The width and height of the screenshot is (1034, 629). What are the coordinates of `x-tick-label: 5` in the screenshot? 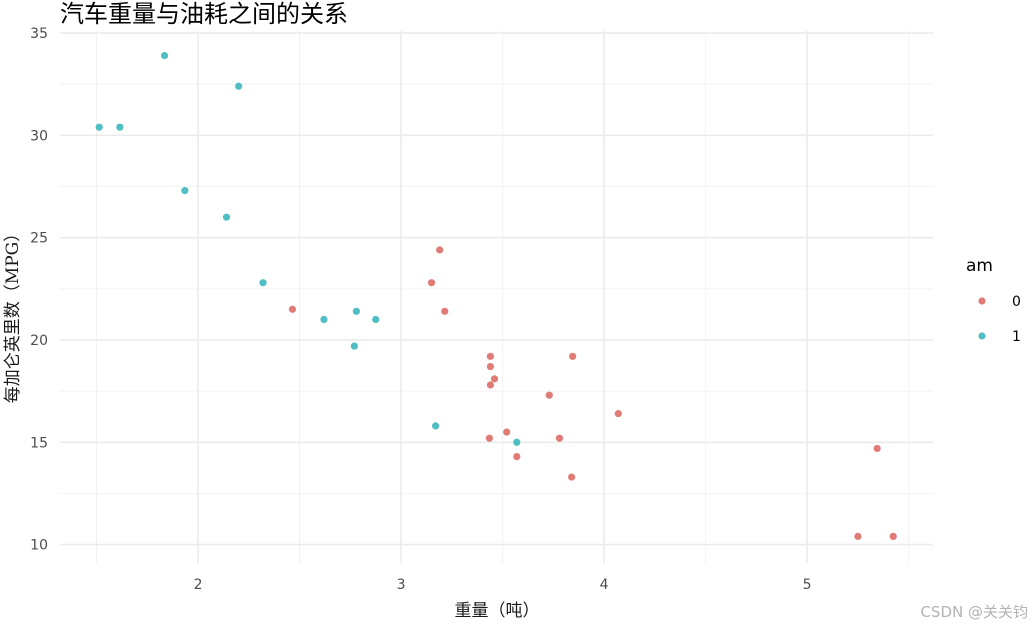 It's located at (807, 585).